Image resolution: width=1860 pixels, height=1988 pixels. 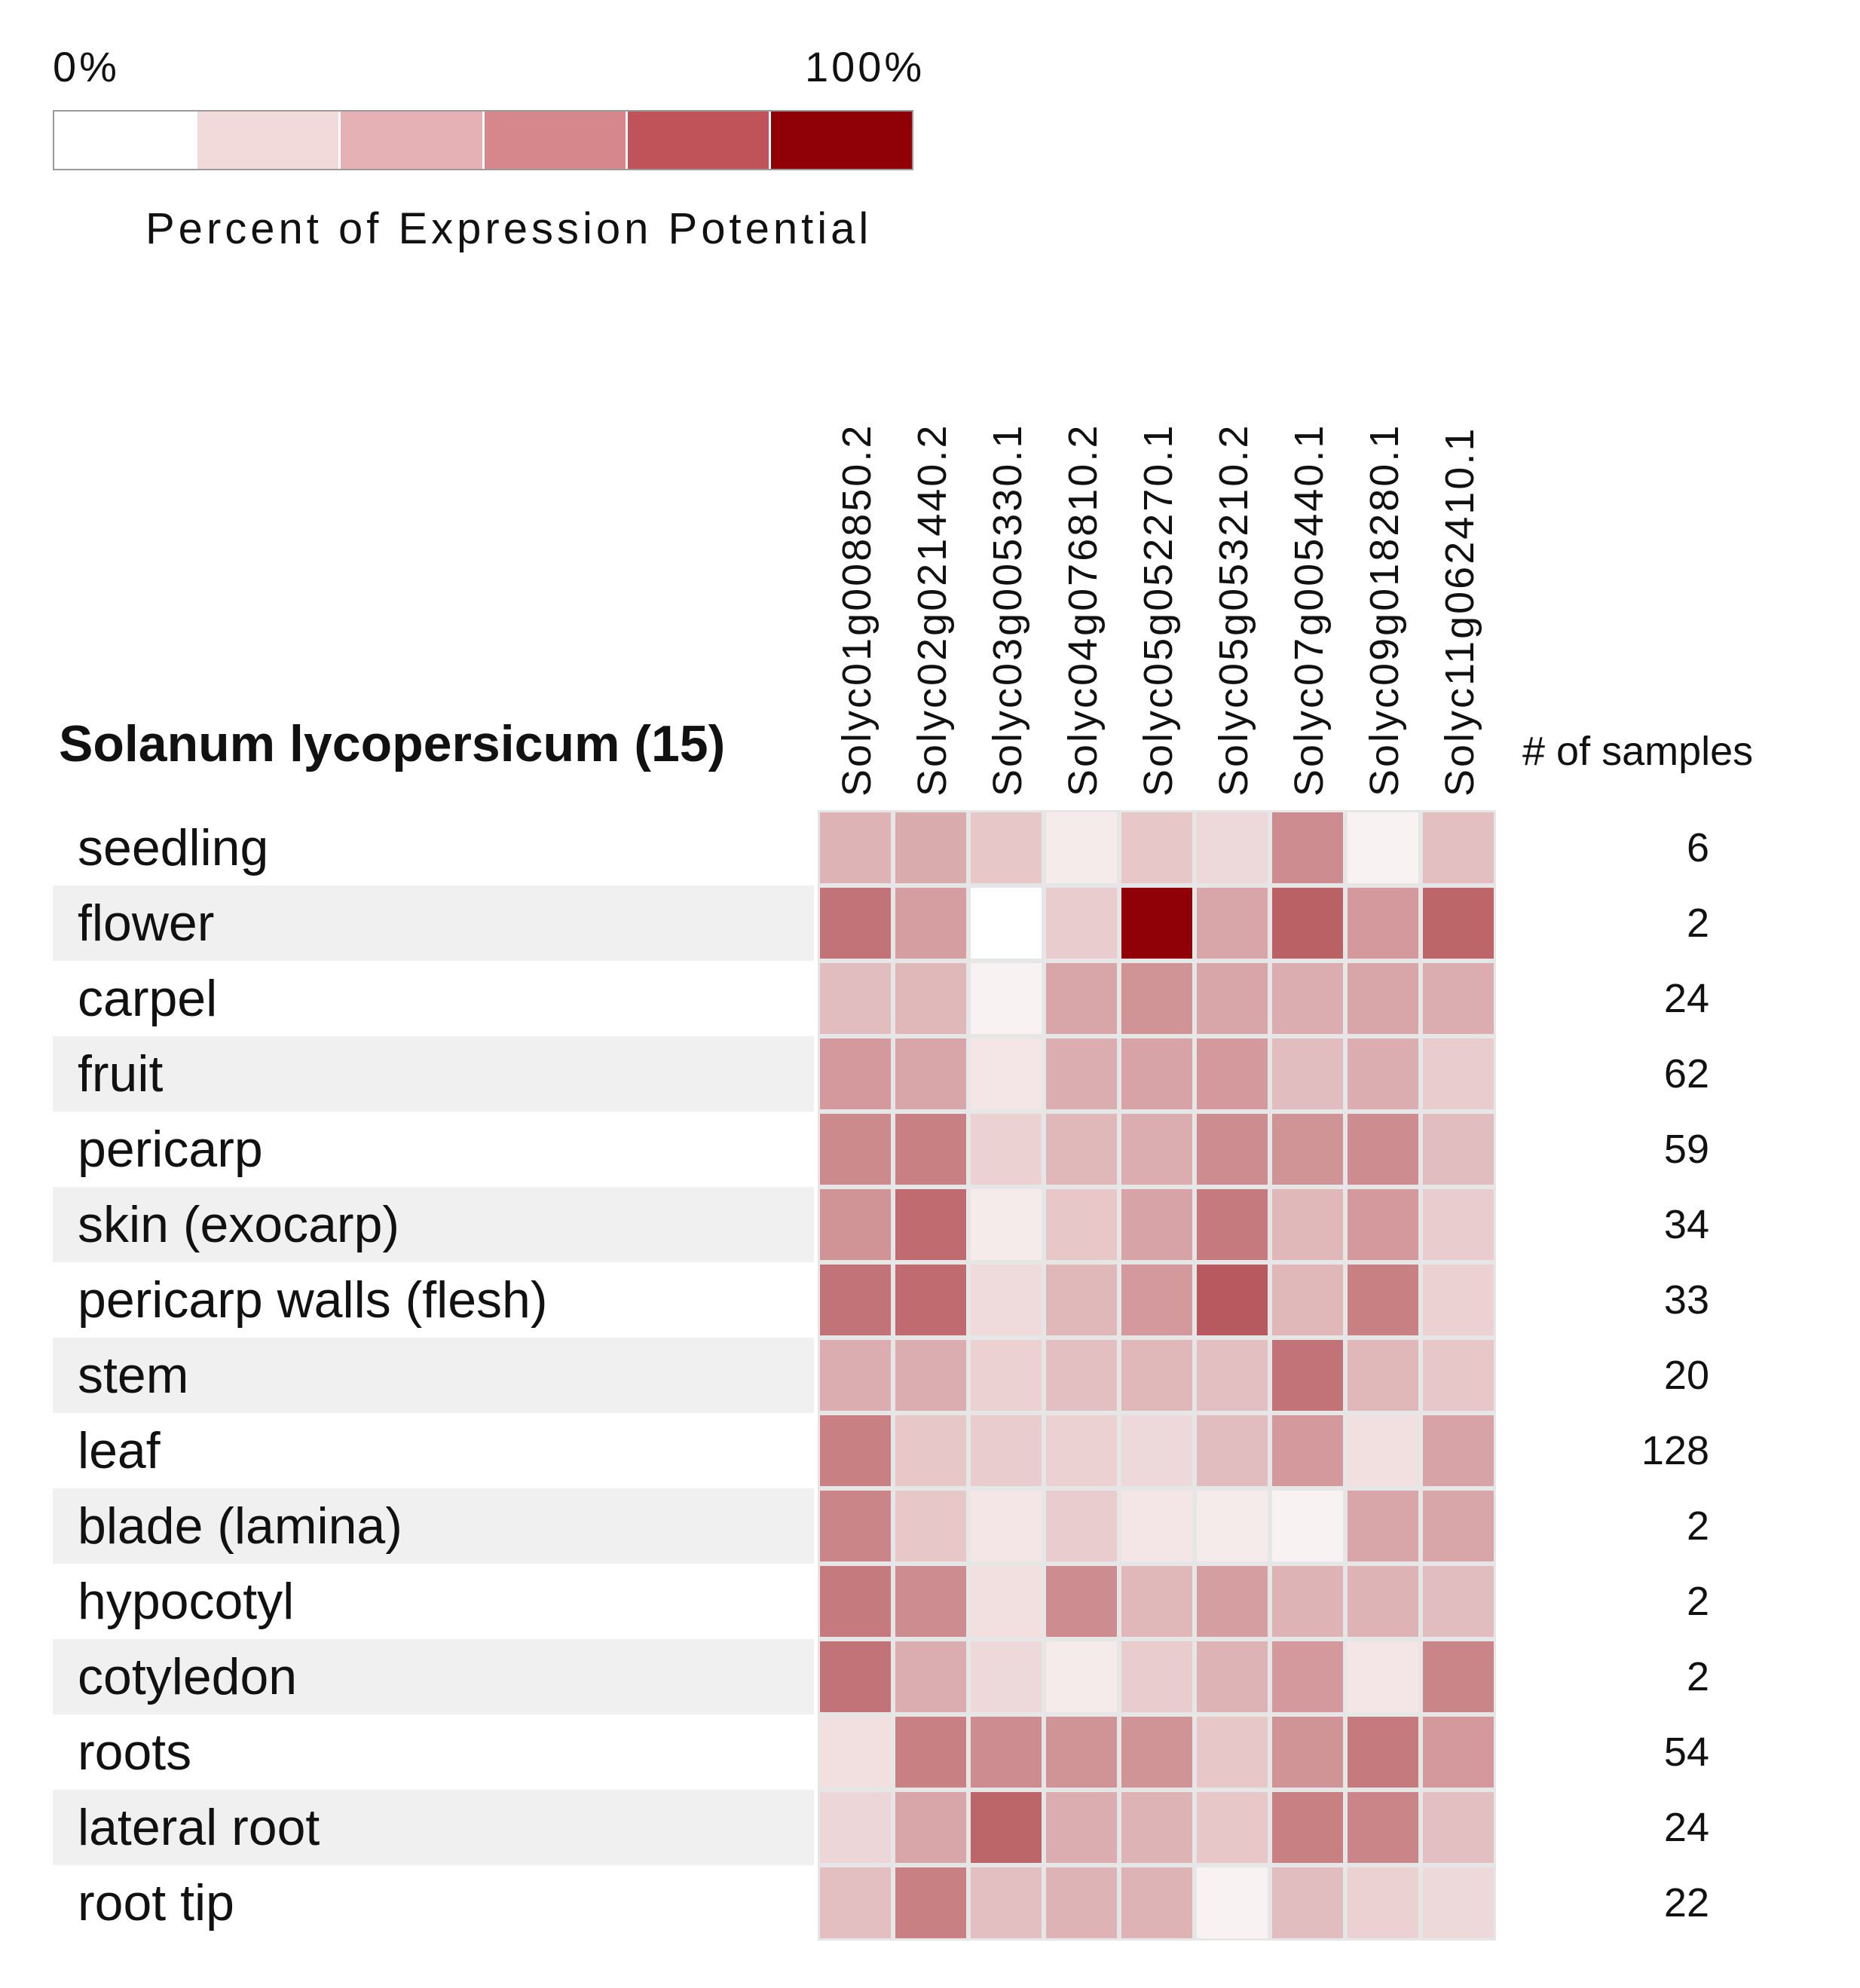 I want to click on sample-count: 6, so click(x=1697, y=847).